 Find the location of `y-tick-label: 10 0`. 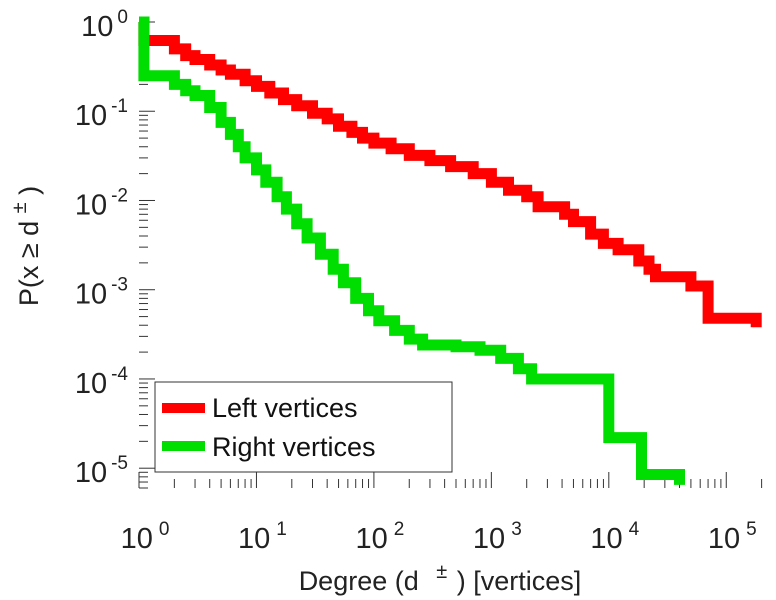

y-tick-label: 10 0 is located at coordinates (104, 25).